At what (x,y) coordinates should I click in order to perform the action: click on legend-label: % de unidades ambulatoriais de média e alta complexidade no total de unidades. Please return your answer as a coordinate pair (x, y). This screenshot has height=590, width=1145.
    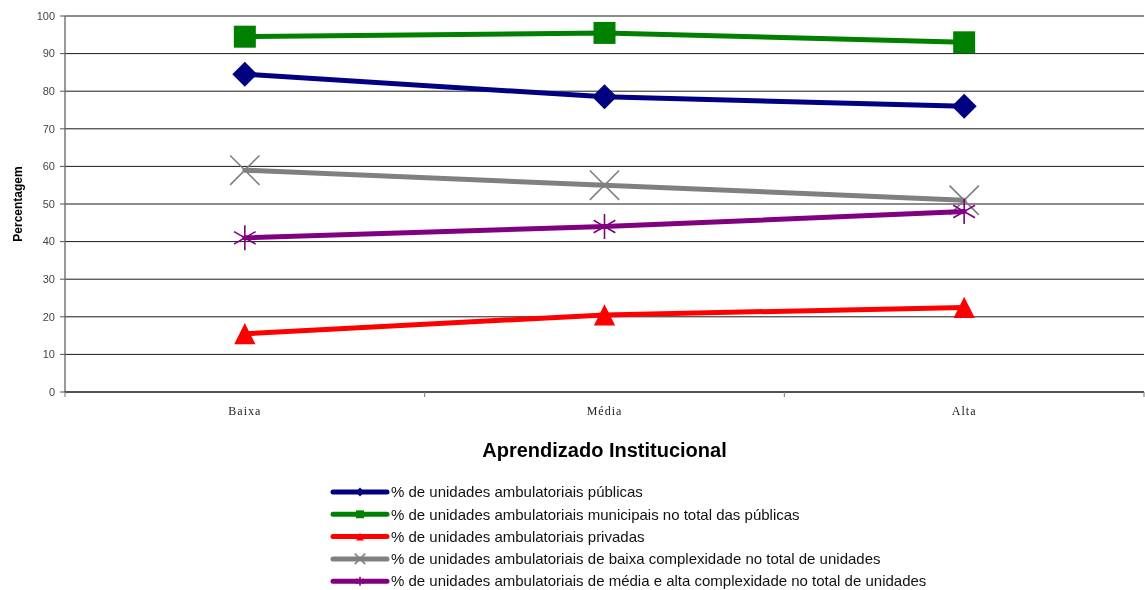
    Looking at the image, I should click on (659, 581).